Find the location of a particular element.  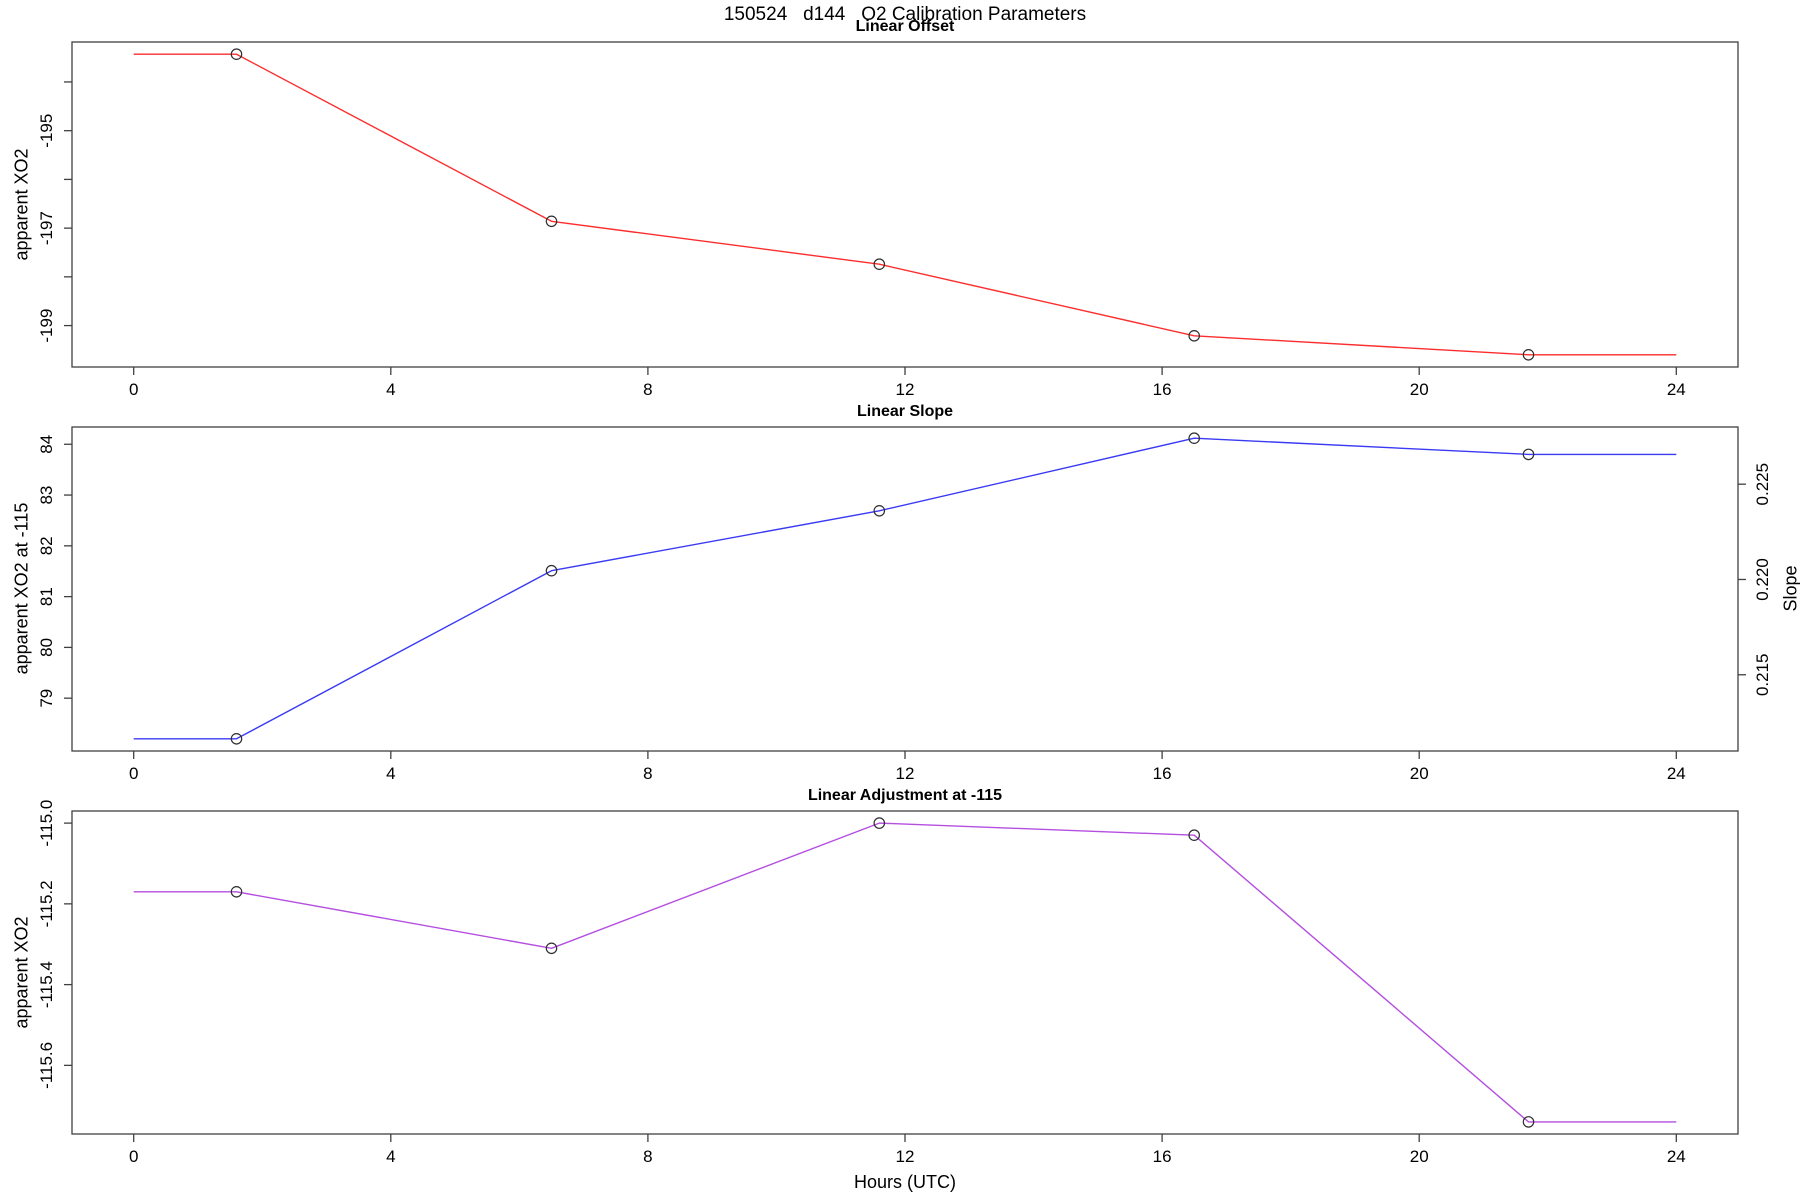

panel-2-y2-tick-label: 0.215 is located at coordinates (1762, 674).